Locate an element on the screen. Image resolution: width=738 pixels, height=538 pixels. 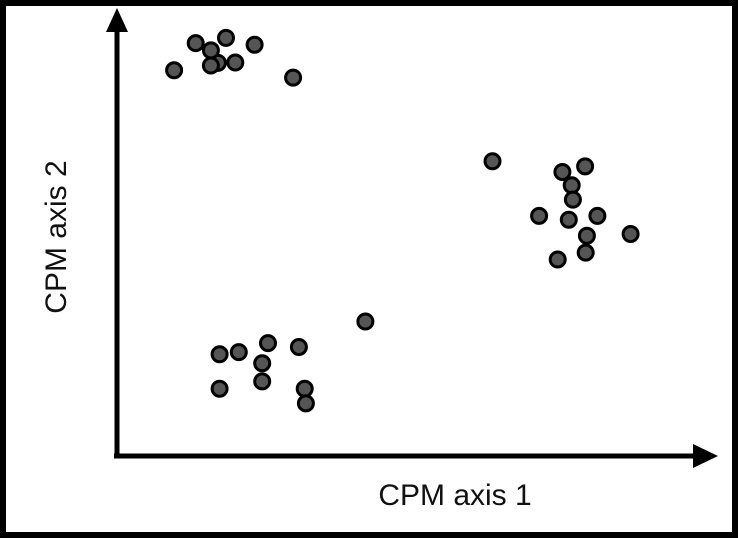
x-axis-arrowhead is located at coordinates (705, 456).